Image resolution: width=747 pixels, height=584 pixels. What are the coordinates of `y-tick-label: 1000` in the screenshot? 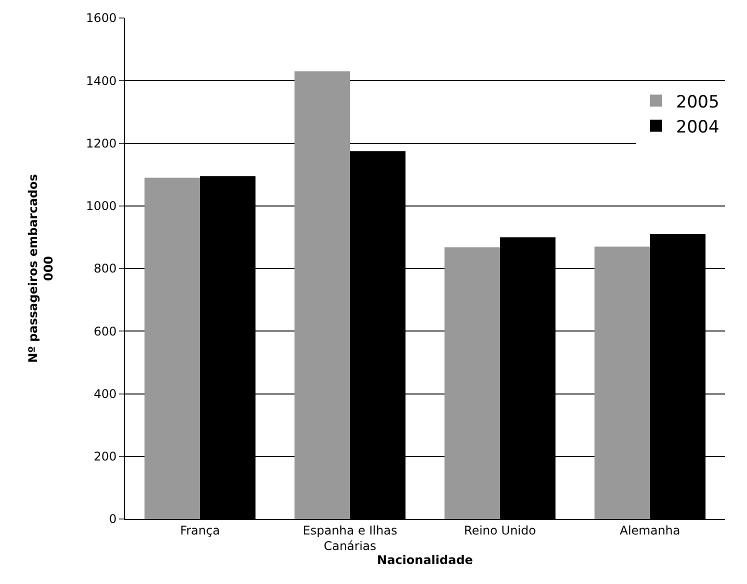 It's located at (101, 206).